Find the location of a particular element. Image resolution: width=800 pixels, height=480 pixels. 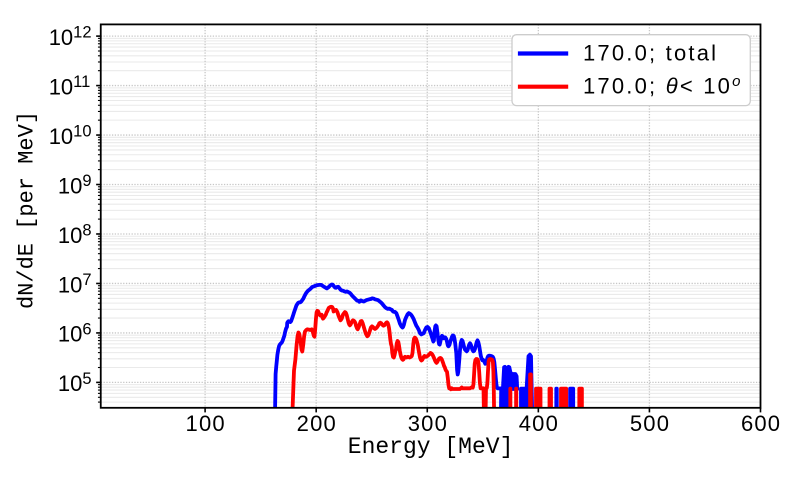

svg-text: Energy [MeV] is located at coordinates (431, 447).